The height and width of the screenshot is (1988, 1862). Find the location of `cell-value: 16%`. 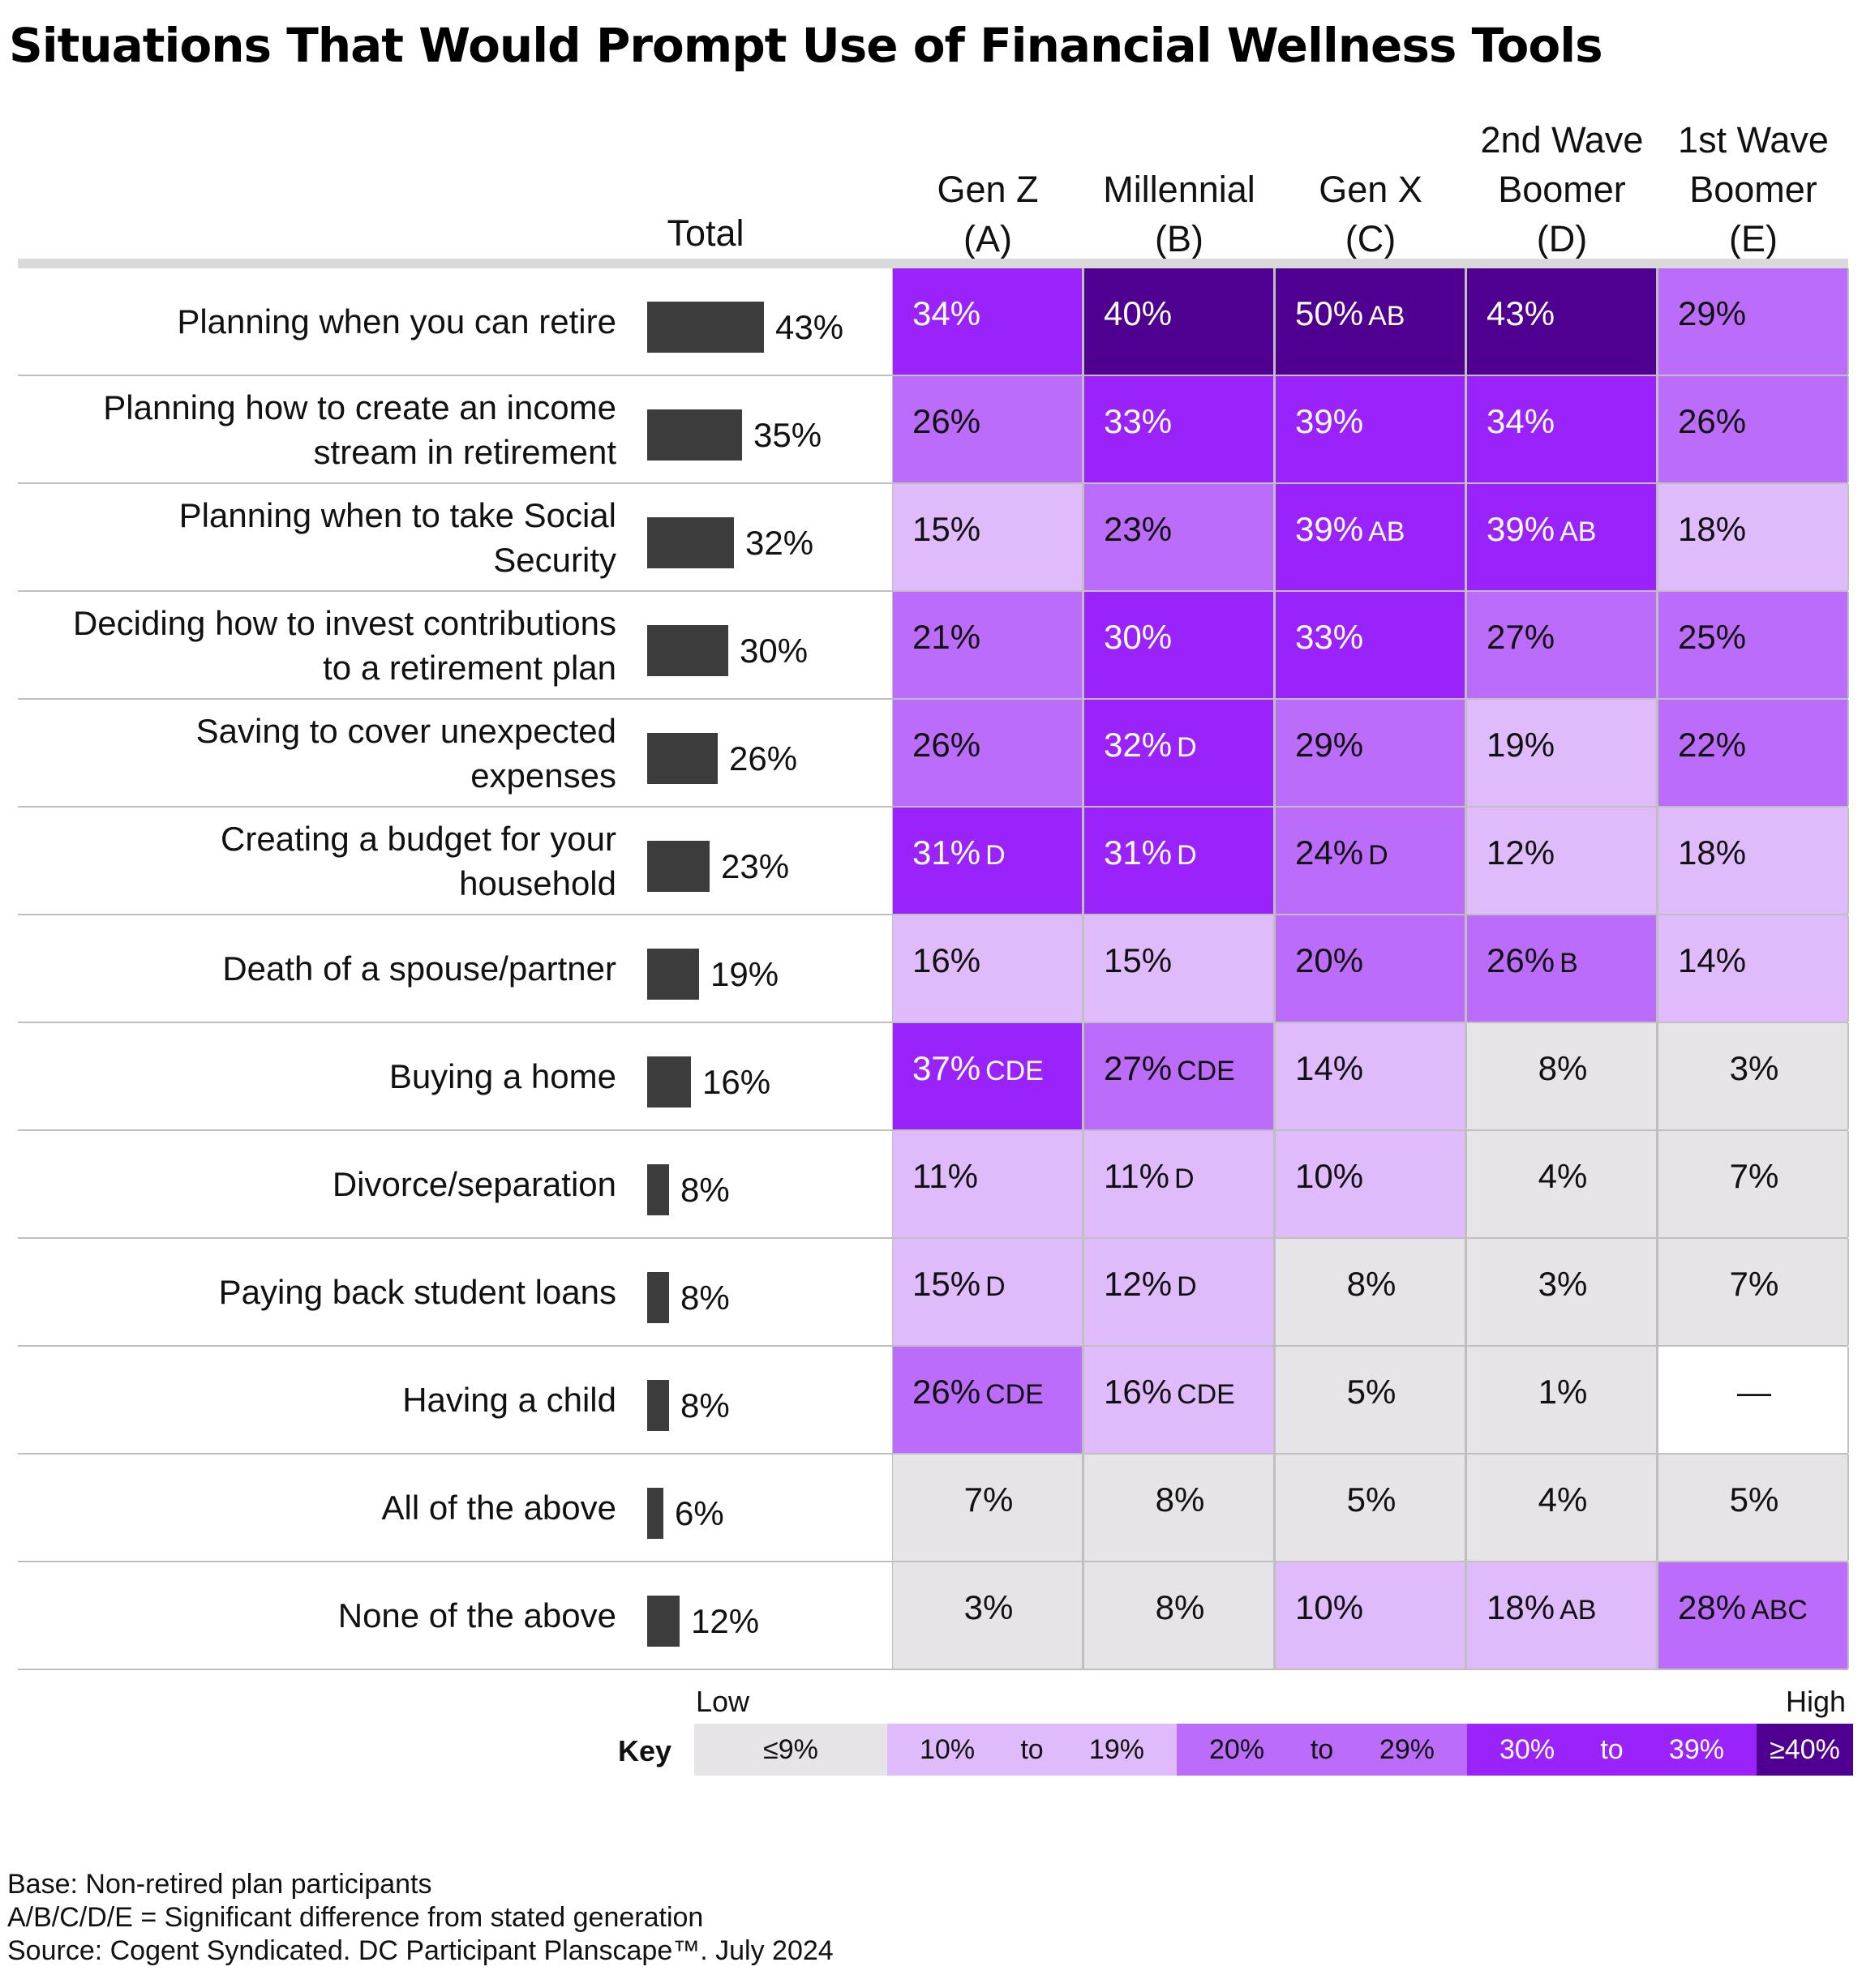

cell-value: 16% is located at coordinates (946, 960).